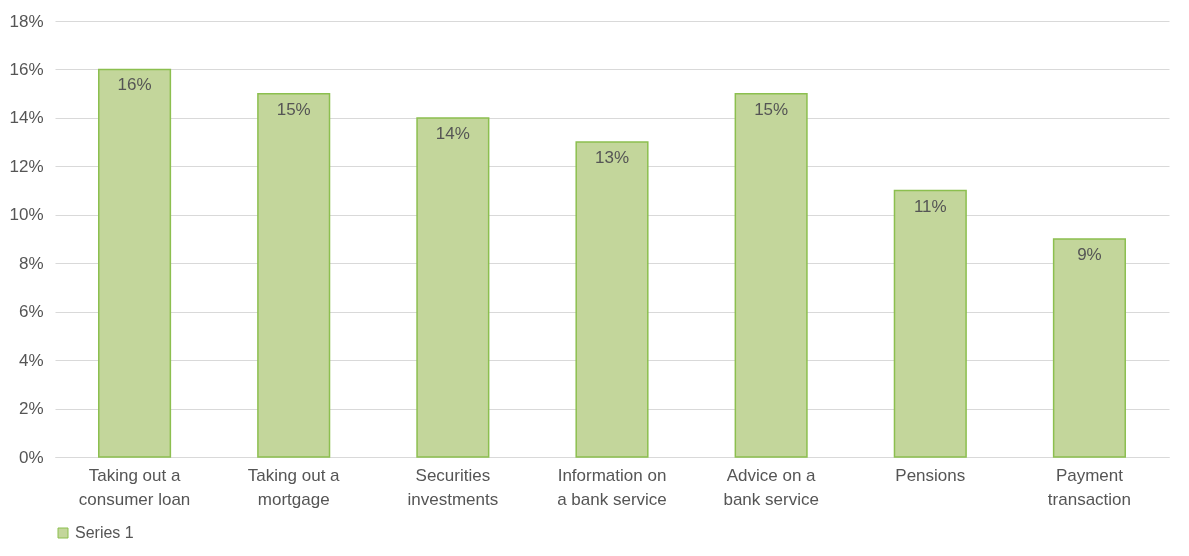 This screenshot has height=556, width=1189. I want to click on x-tick-label: Securities investments, so click(453, 487).